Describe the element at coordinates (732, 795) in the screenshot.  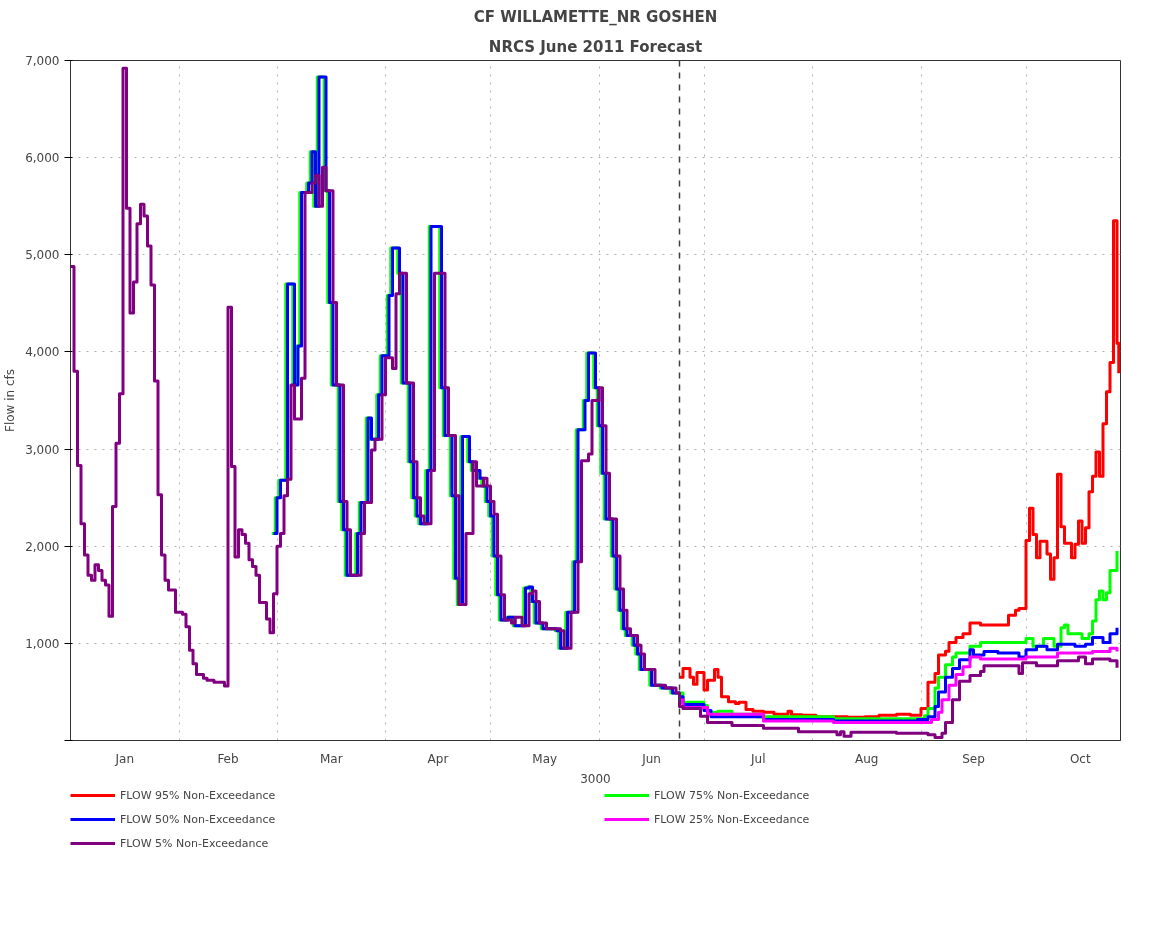
I see `legend-label: FLOW 75% Non-Exceedance` at that location.